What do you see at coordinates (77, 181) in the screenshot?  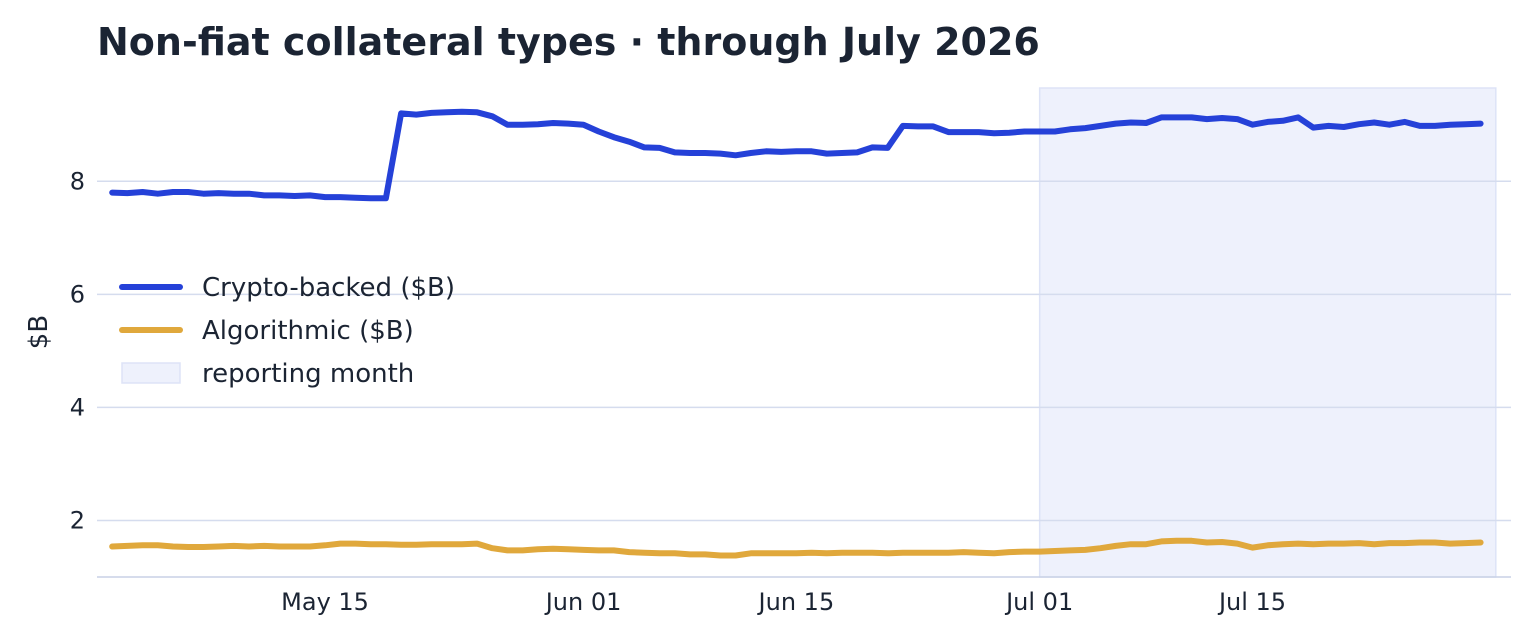 I see `y-tick-label: 8` at bounding box center [77, 181].